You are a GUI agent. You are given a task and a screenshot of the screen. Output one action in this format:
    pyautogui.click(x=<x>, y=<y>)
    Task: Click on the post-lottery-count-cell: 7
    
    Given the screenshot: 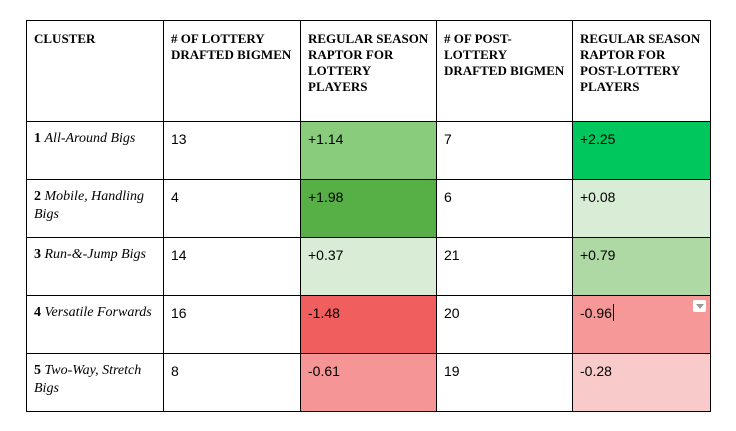 What is the action you would take?
    pyautogui.click(x=504, y=150)
    